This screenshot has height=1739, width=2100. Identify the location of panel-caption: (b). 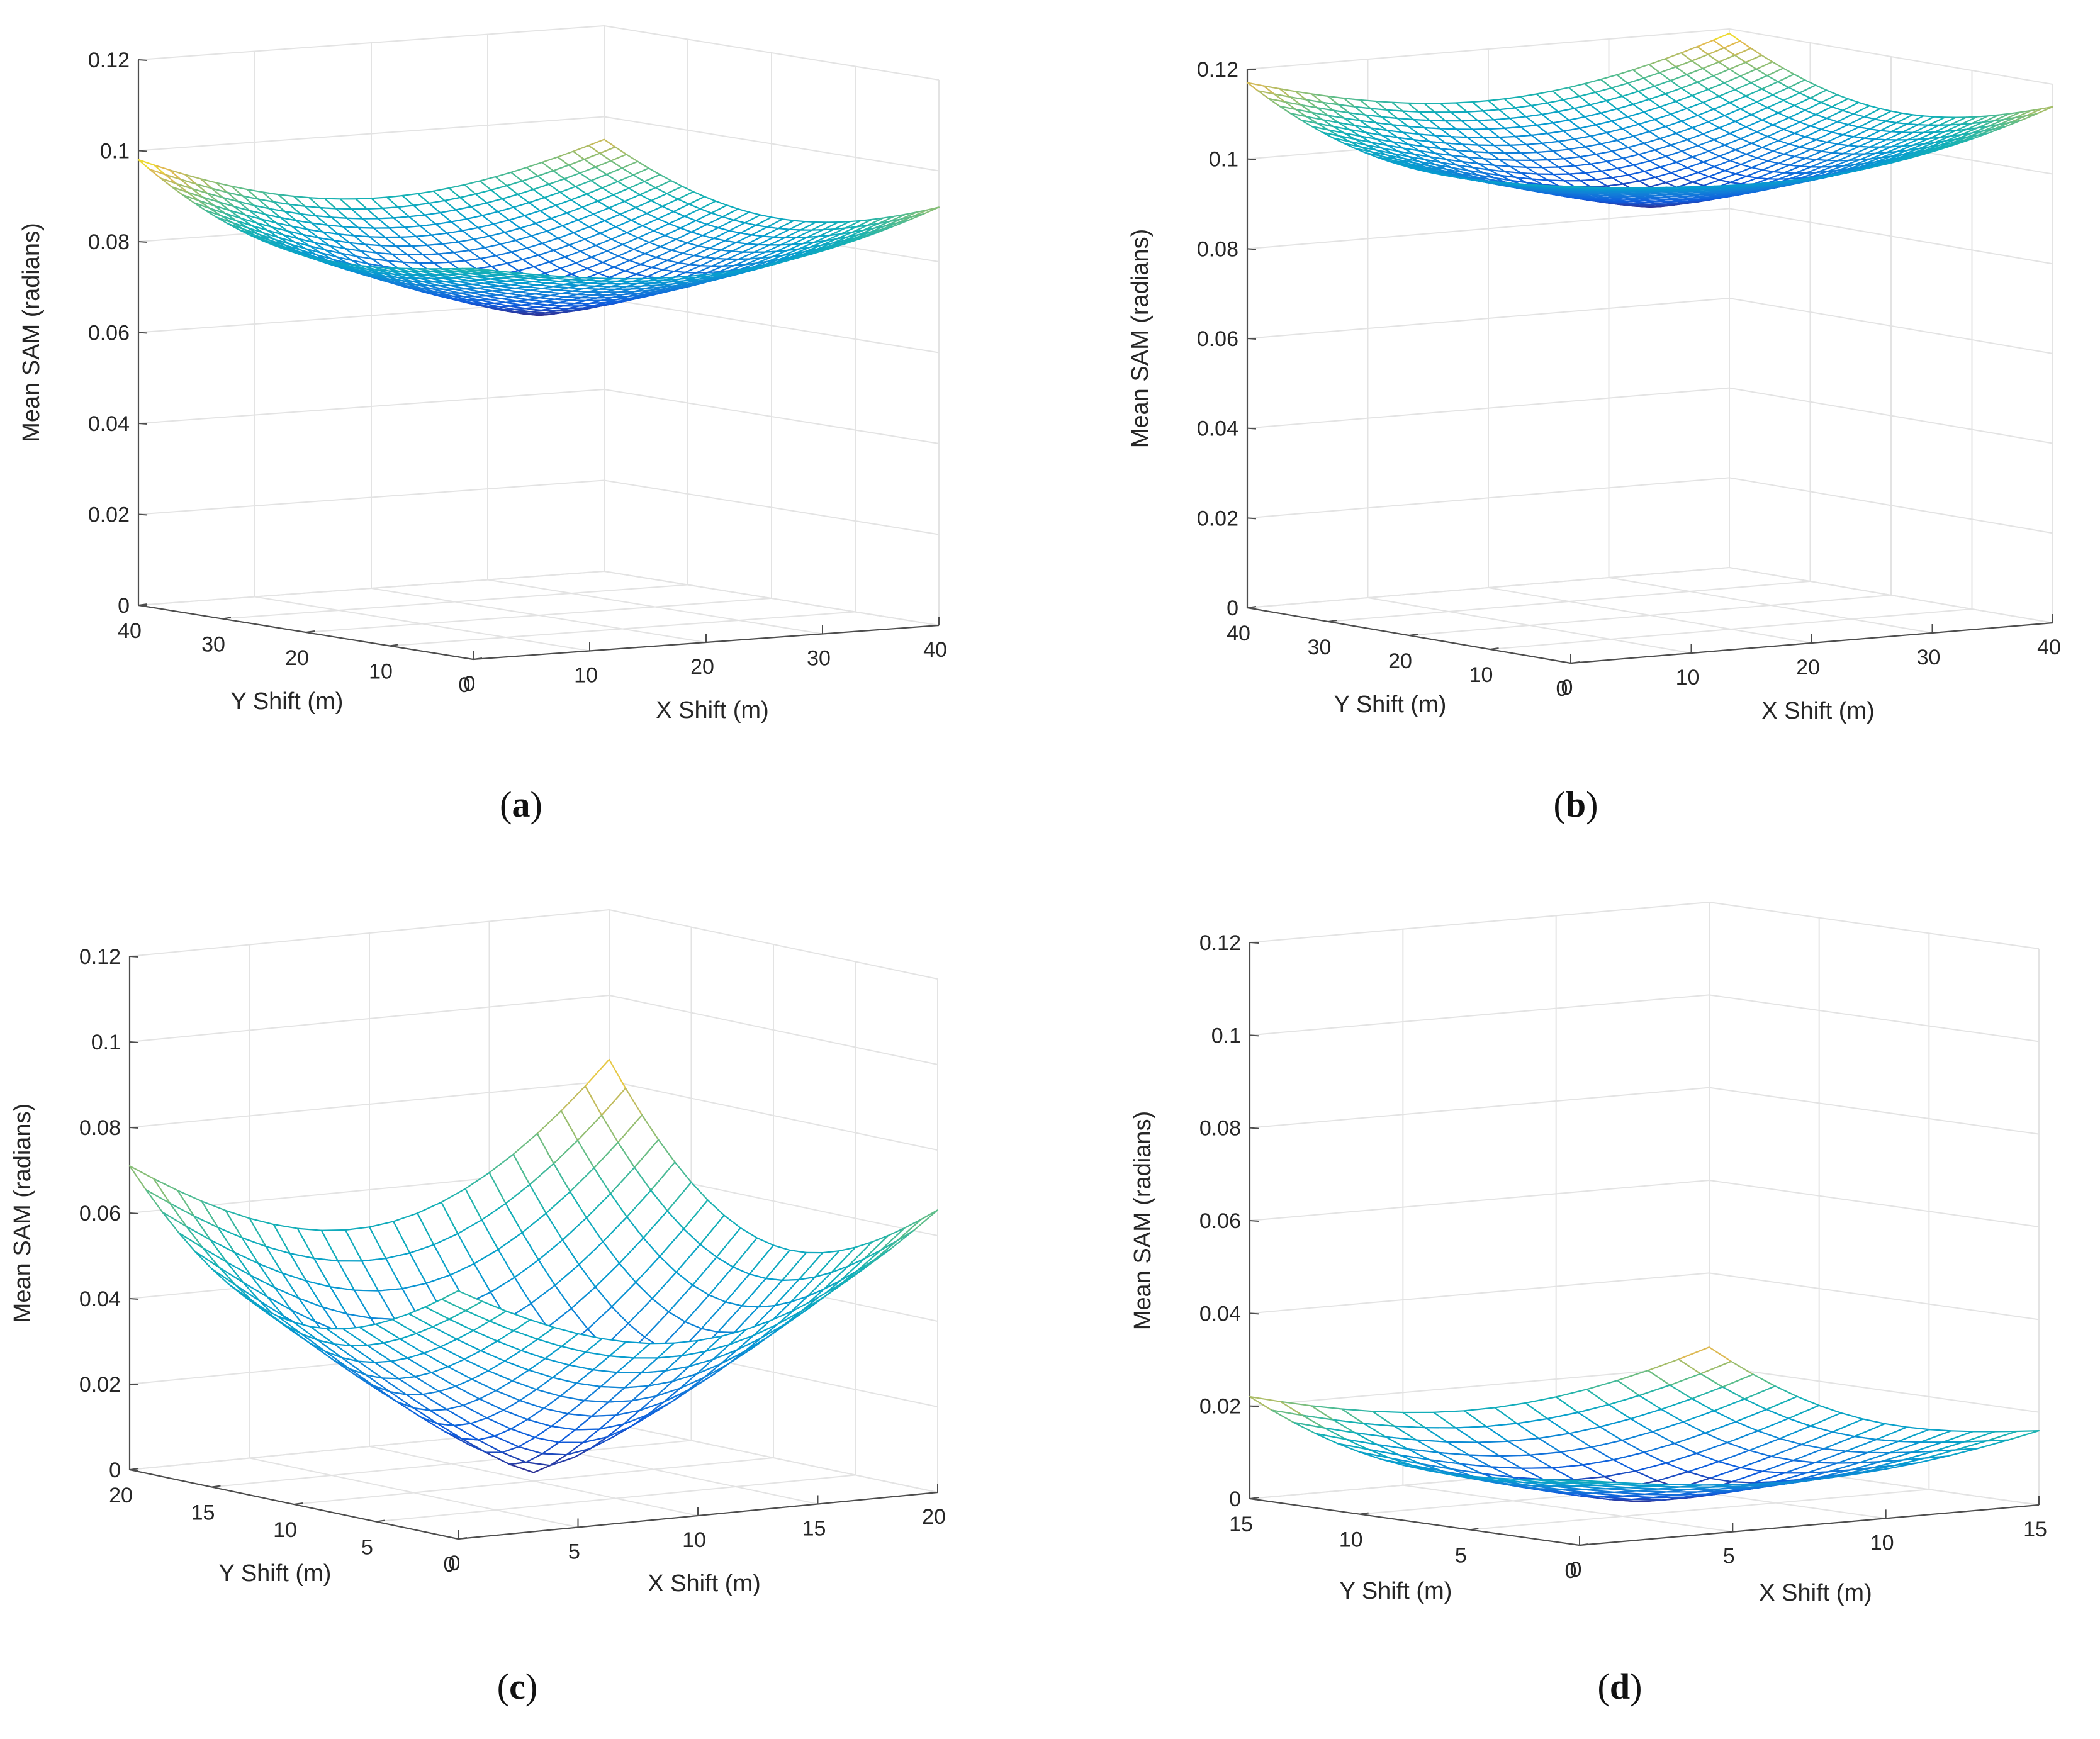
(1576, 804).